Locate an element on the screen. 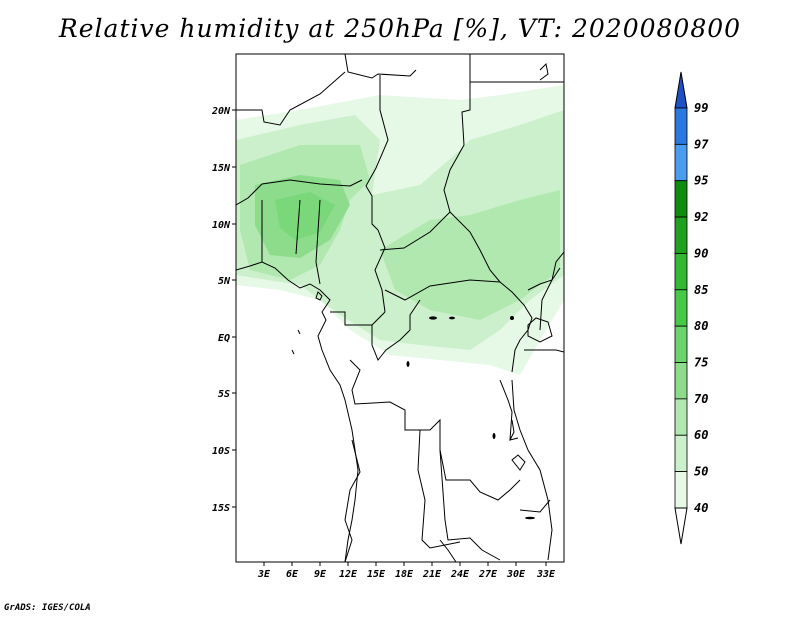 This screenshot has height=618, width=800. lon-label: 15E is located at coordinates (376, 574).